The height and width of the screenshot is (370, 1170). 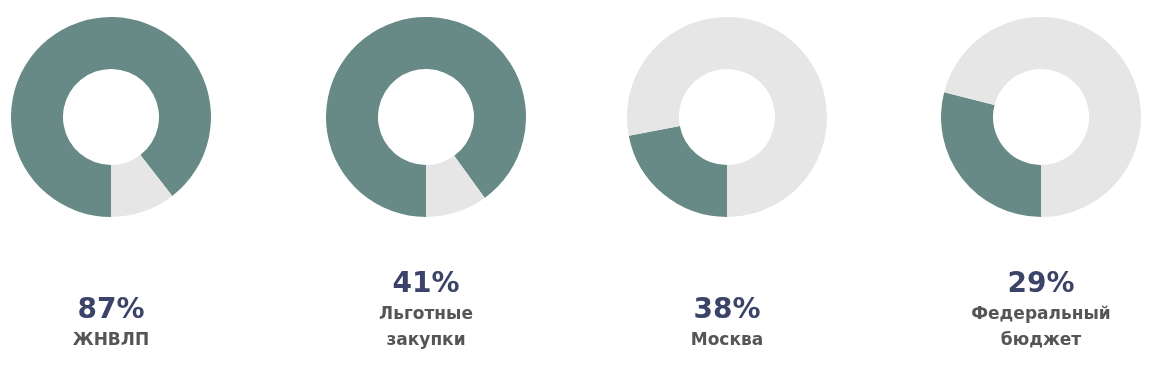 What do you see at coordinates (426, 326) in the screenshot?
I see `text: Льготные закупки` at bounding box center [426, 326].